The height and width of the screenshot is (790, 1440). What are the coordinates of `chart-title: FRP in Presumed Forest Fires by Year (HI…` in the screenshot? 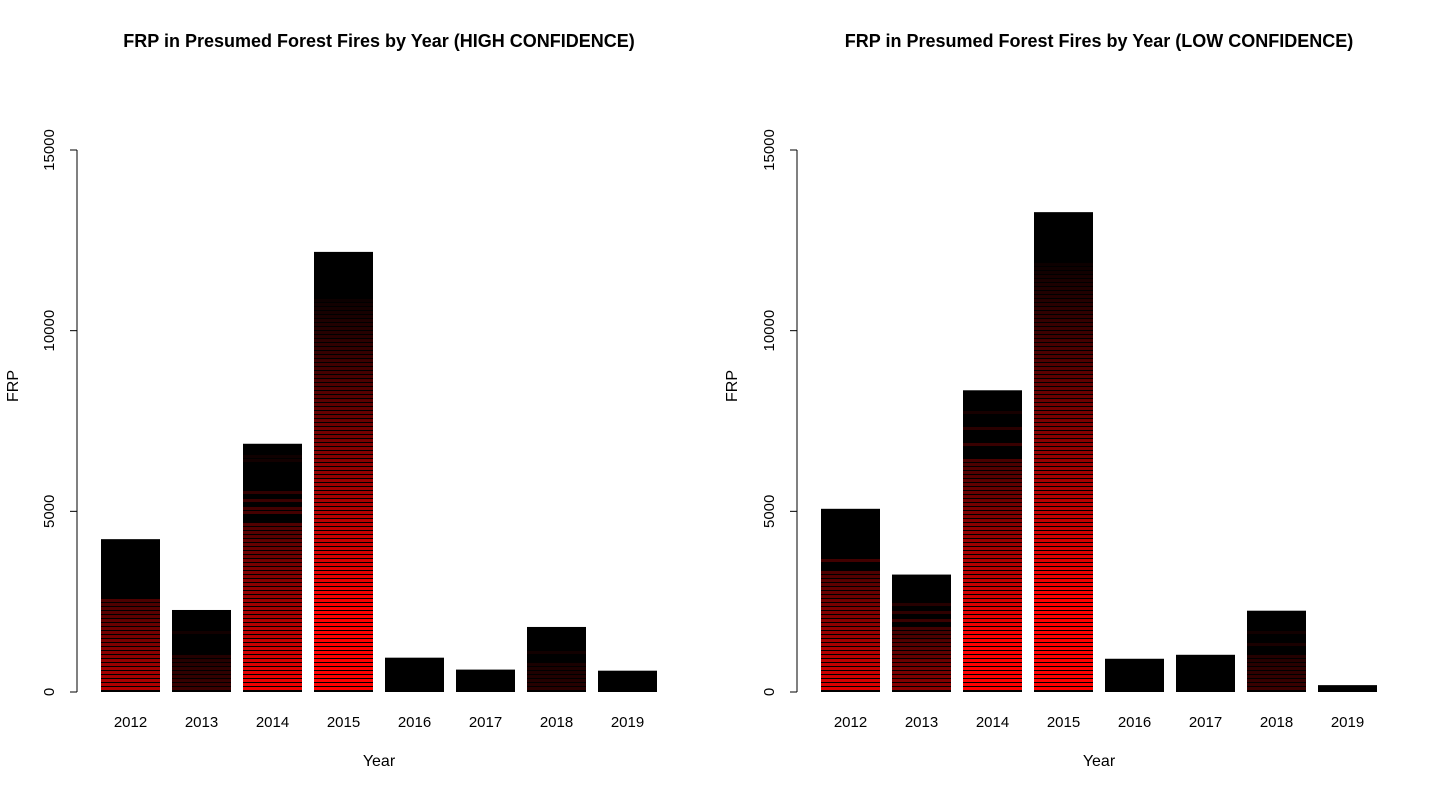 It's located at (378, 41).